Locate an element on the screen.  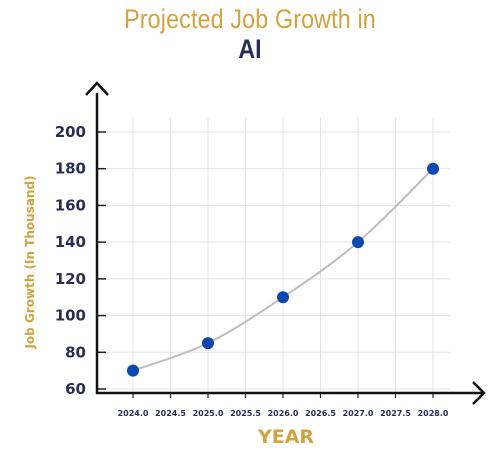
x-axis-arrow is located at coordinates (479, 393).